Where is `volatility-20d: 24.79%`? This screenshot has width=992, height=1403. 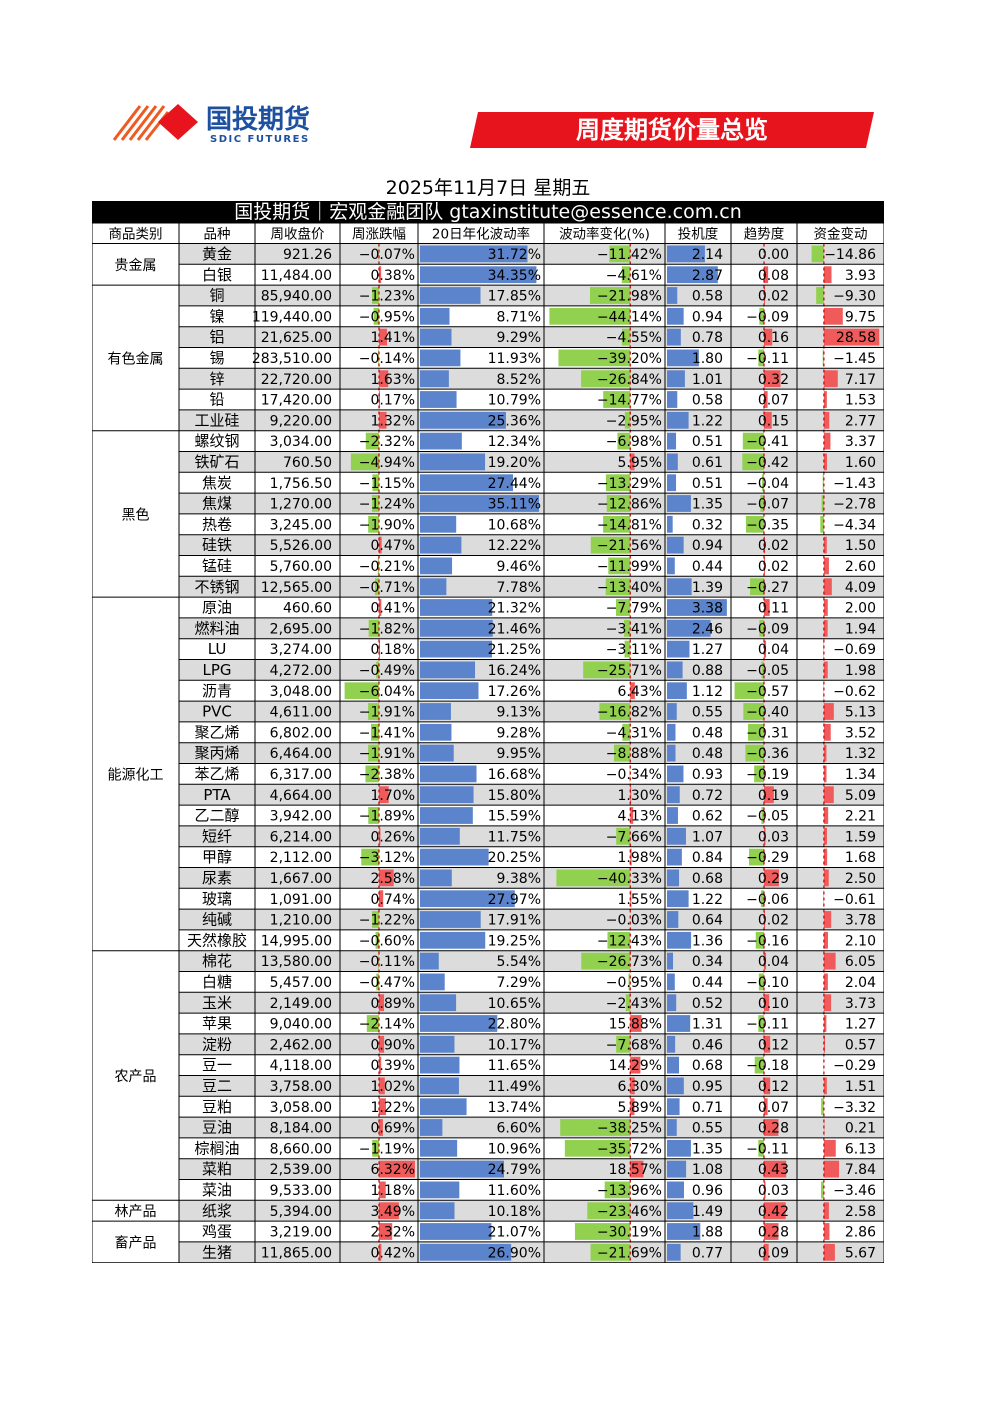 volatility-20d: 24.79% is located at coordinates (514, 1170).